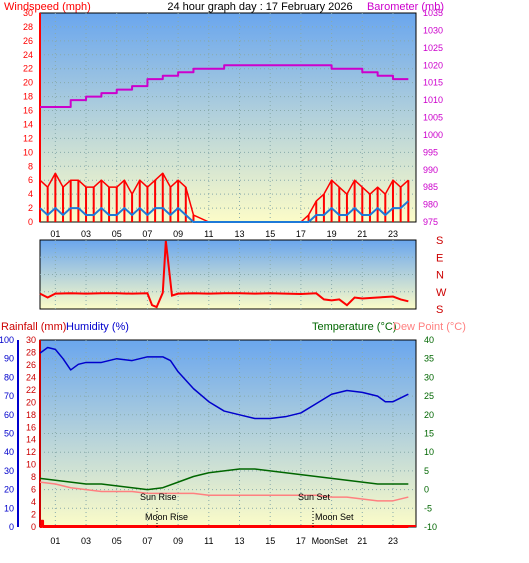 Image resolution: width=529 pixels, height=563 pixels. Describe the element at coordinates (433, 100) in the screenshot. I see `baro-tick-label: 1010` at that location.